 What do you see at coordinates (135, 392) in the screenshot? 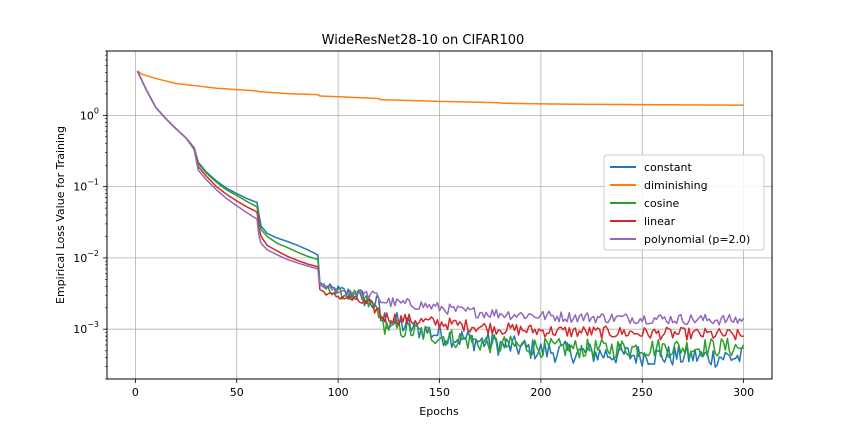
I see `x-tick-label: 0` at bounding box center [135, 392].